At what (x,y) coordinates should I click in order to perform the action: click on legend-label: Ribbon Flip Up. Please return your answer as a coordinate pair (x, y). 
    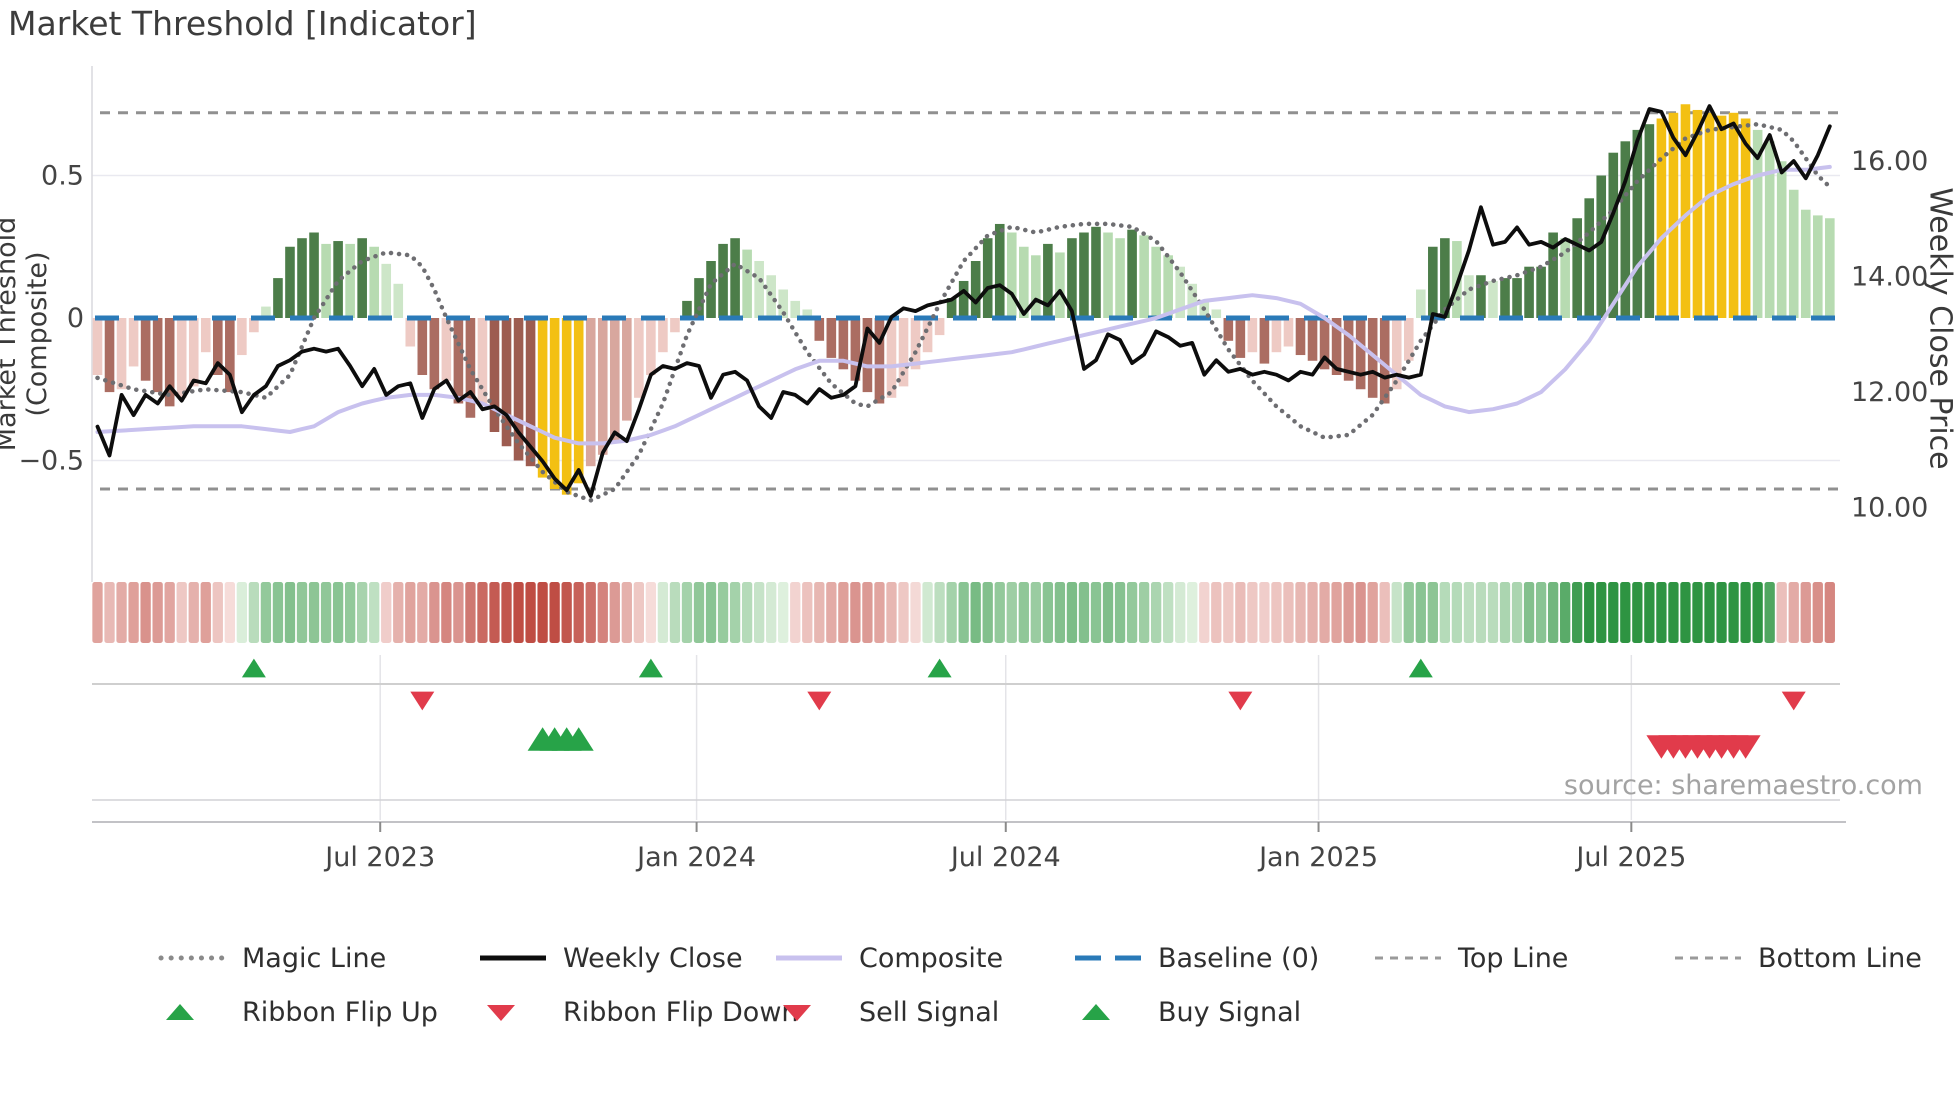
    Looking at the image, I should click on (340, 1012).